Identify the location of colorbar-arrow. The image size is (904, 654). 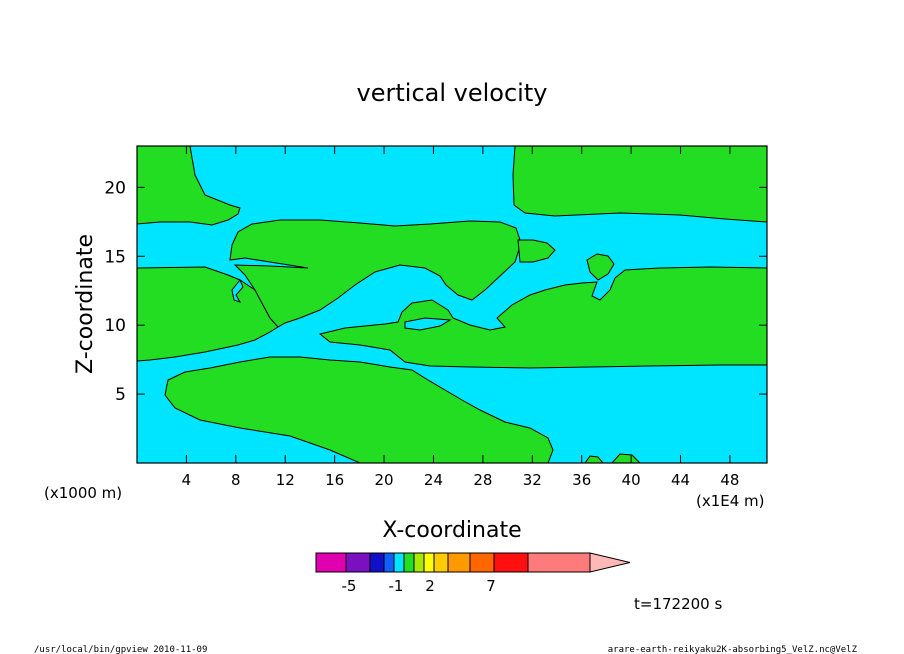
(610, 562).